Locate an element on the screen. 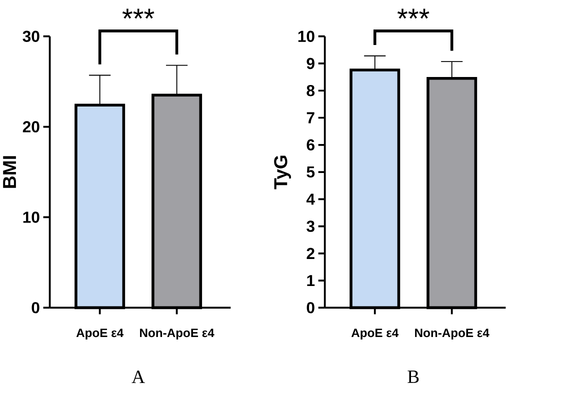  y-axis-title: TyG is located at coordinates (282, 173).